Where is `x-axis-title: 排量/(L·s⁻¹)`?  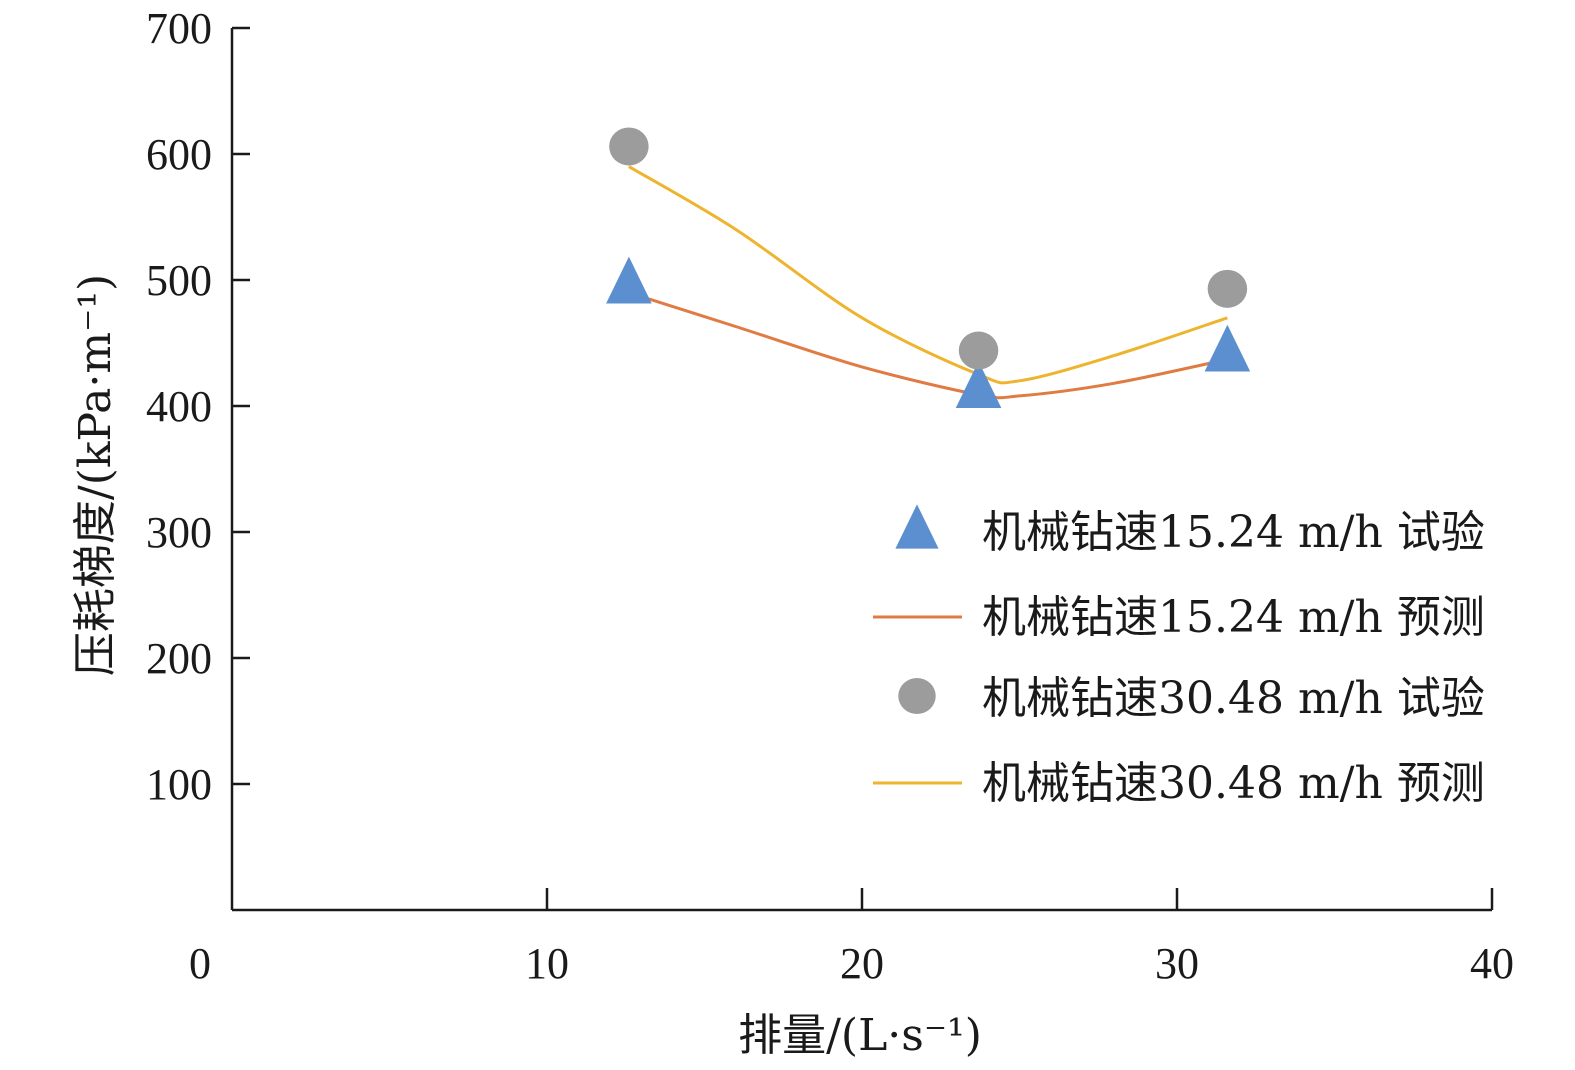 x-axis-title: 排量/(L·s⁻¹) is located at coordinates (860, 1035).